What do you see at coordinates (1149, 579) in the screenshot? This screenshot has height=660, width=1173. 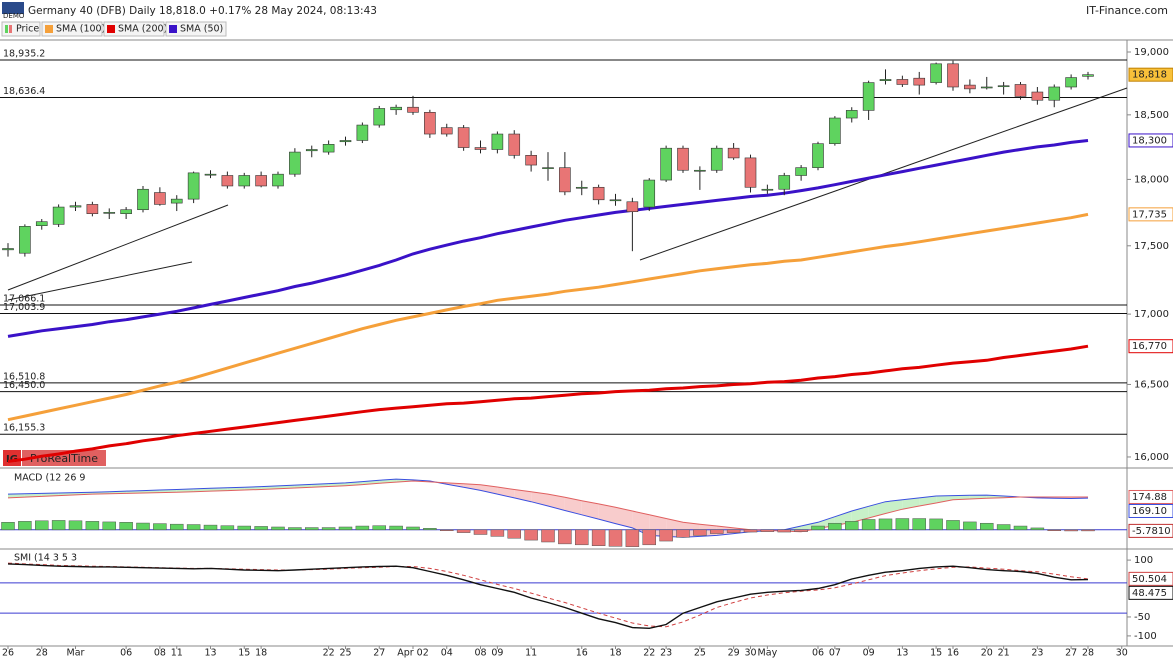 I see `value-tag: 50.504` at bounding box center [1149, 579].